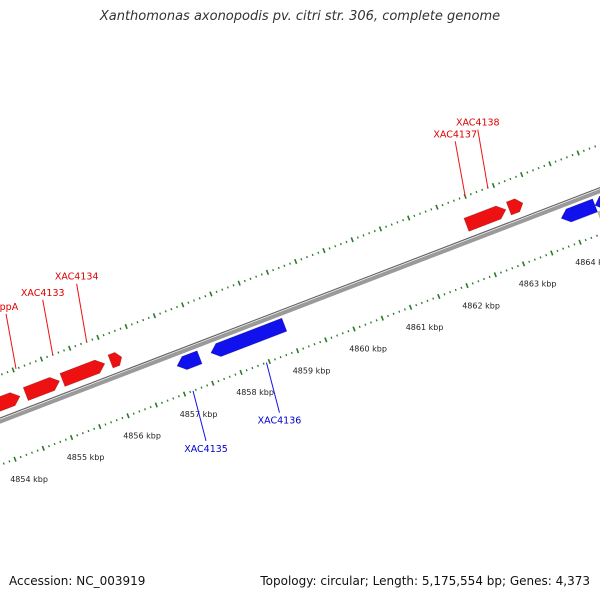  What do you see at coordinates (425, 327) in the screenshot?
I see `scale-label: 4861 kbp` at bounding box center [425, 327].